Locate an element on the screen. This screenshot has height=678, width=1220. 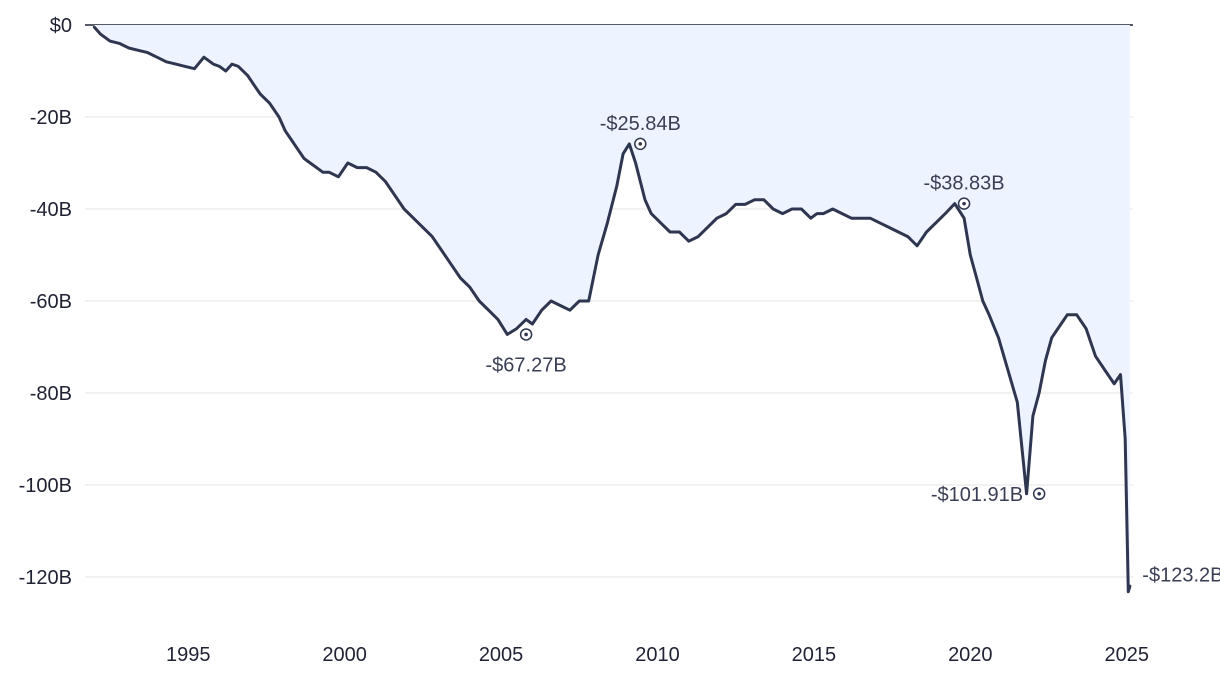
x-tick-label: 2020 is located at coordinates (970, 655).